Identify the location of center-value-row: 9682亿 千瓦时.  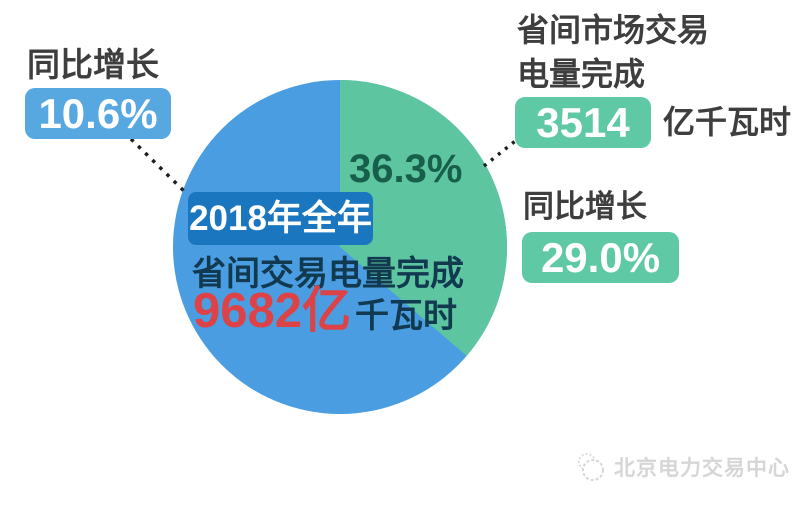
(325, 311).